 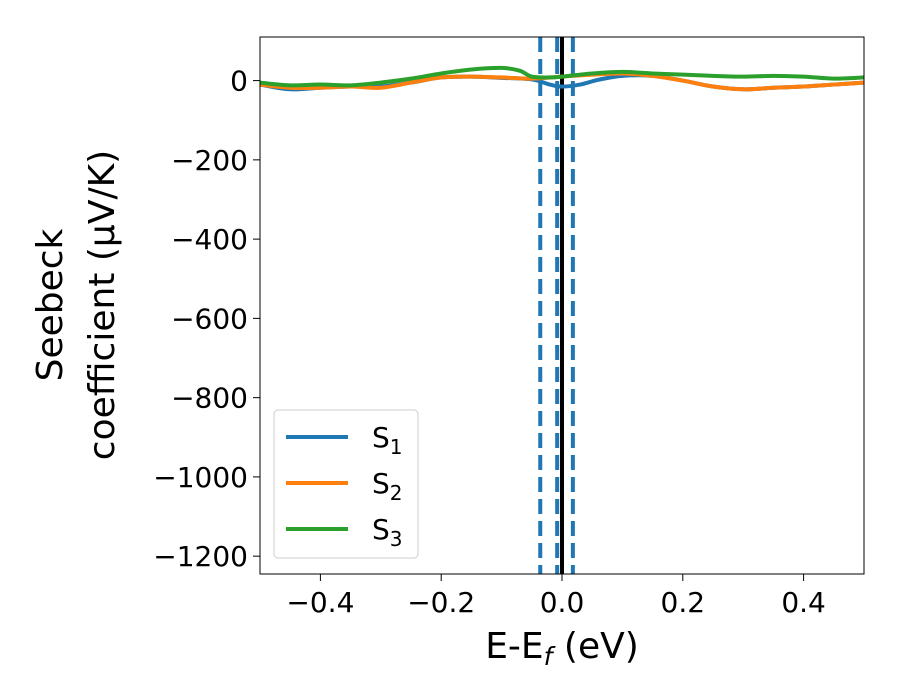 I want to click on x-tick-label: −0.4, so click(x=320, y=602).